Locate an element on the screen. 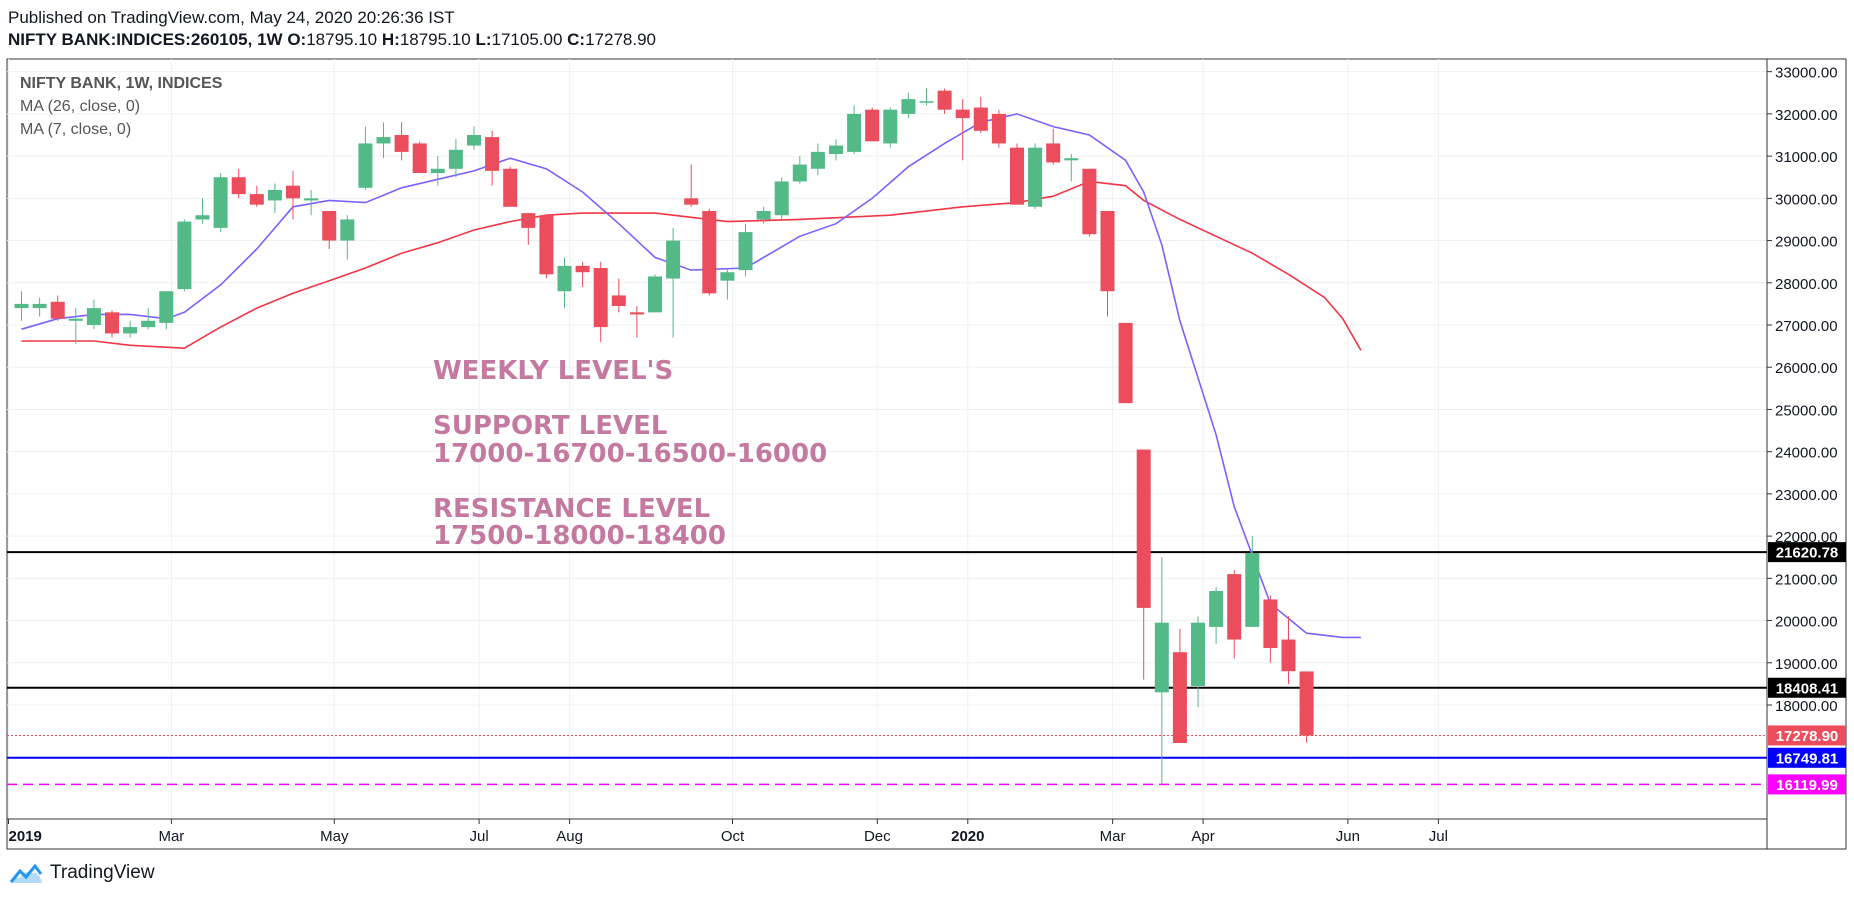 Image resolution: width=1854 pixels, height=901 pixels. tradingview-brand: TradingView is located at coordinates (81, 873).